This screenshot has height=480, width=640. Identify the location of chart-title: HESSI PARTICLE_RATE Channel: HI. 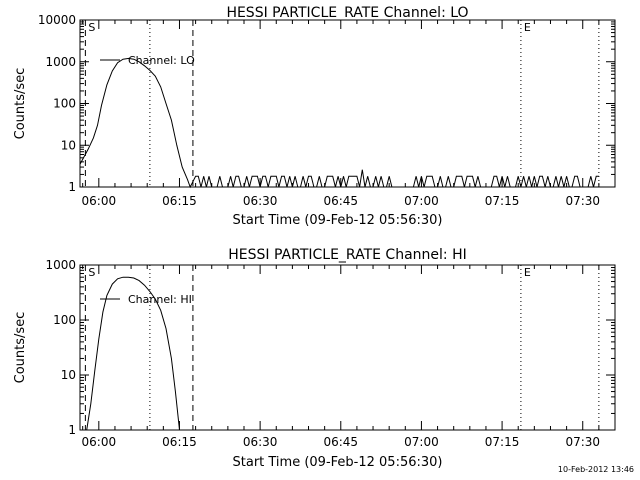
(347, 255).